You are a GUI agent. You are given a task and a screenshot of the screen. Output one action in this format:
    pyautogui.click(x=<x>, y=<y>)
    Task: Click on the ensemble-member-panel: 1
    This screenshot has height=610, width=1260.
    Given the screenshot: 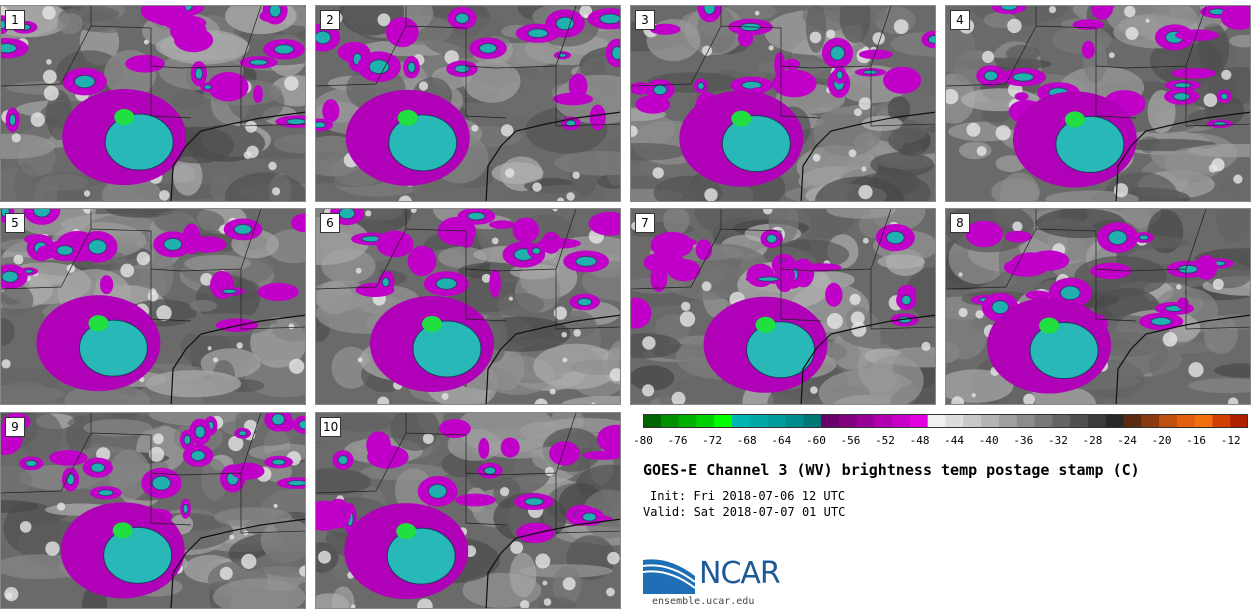 What is the action you would take?
    pyautogui.click(x=153, y=103)
    